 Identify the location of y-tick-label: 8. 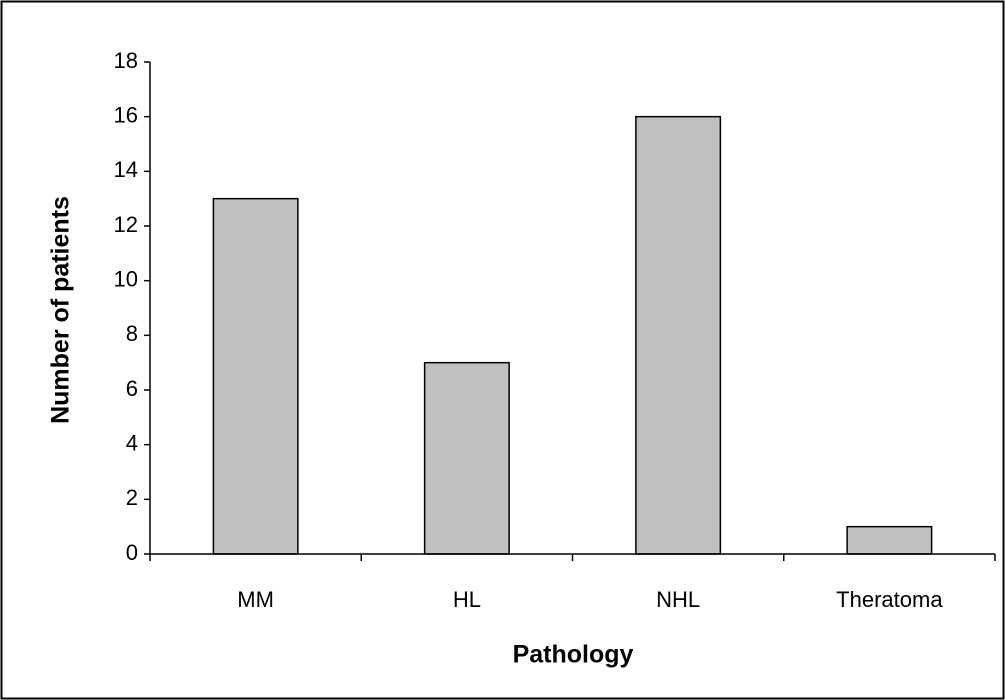
(132, 333).